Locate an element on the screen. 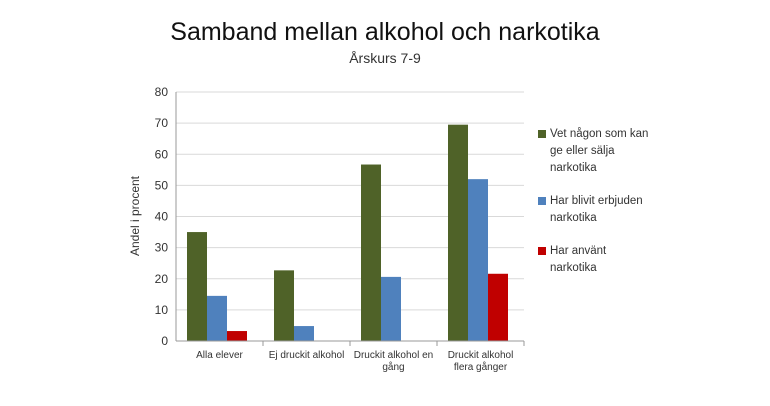 The height and width of the screenshot is (406, 770). legend-label: Vet någon som kan is located at coordinates (599, 134).